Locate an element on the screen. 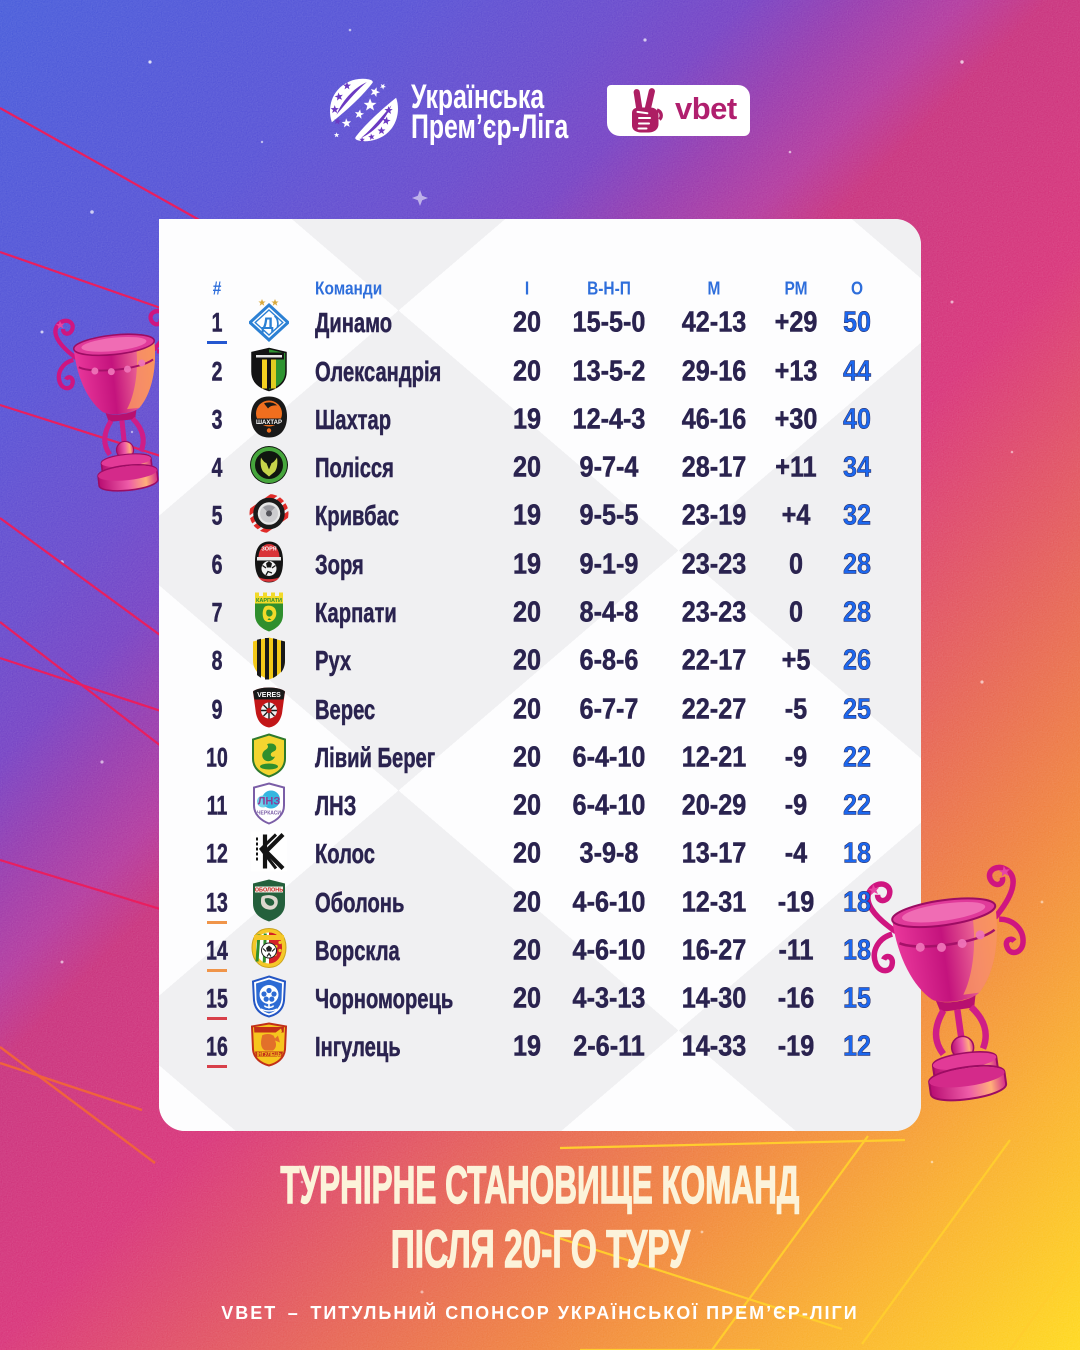  svg-text: ЗОРЯ is located at coordinates (268, 549).